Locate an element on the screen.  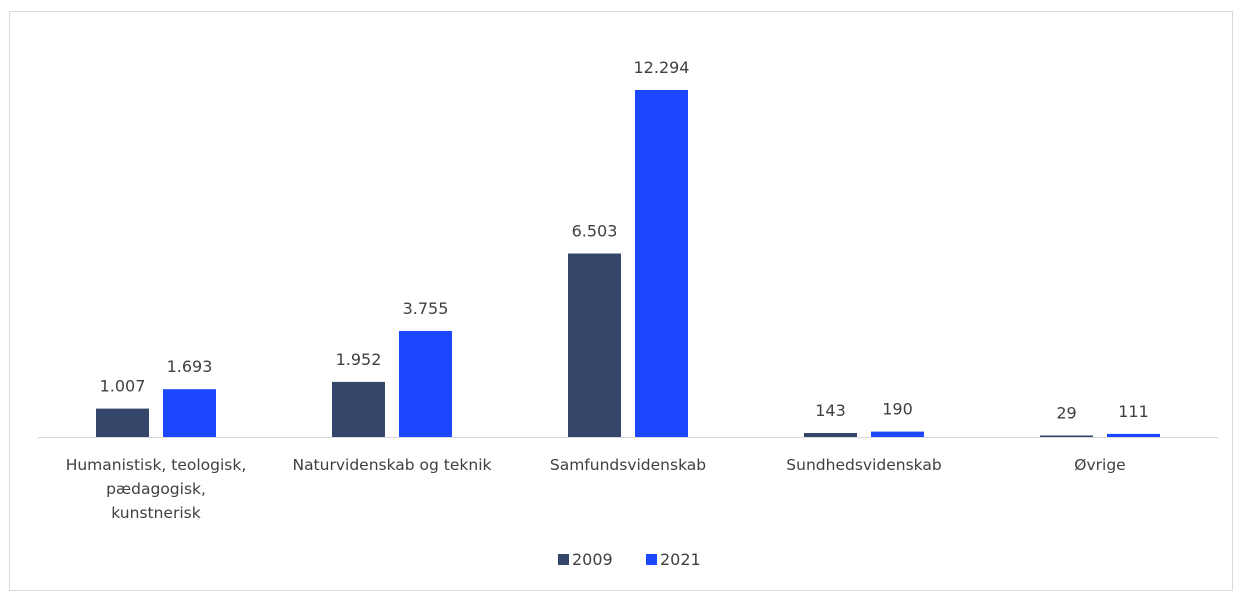
category-label-1-line-0: Naturvidenskab og teknik is located at coordinates (391, 465).